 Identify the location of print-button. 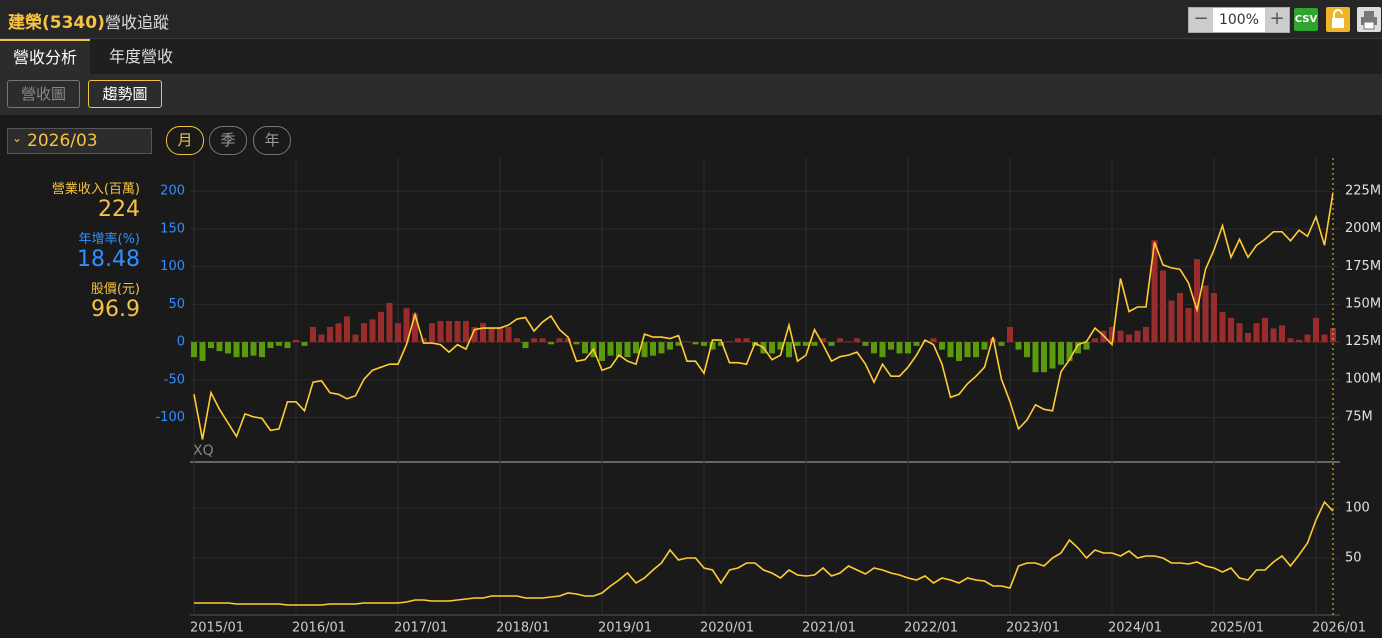
(1369, 19).